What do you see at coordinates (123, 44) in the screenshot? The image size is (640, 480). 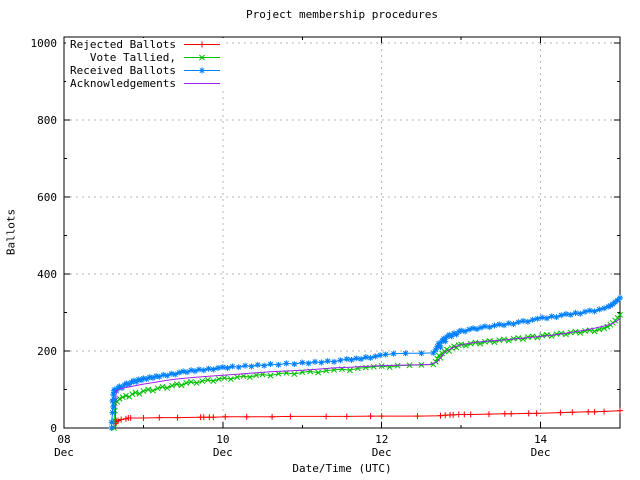 I see `legend-label-rejected: Rejected Ballots` at bounding box center [123, 44].